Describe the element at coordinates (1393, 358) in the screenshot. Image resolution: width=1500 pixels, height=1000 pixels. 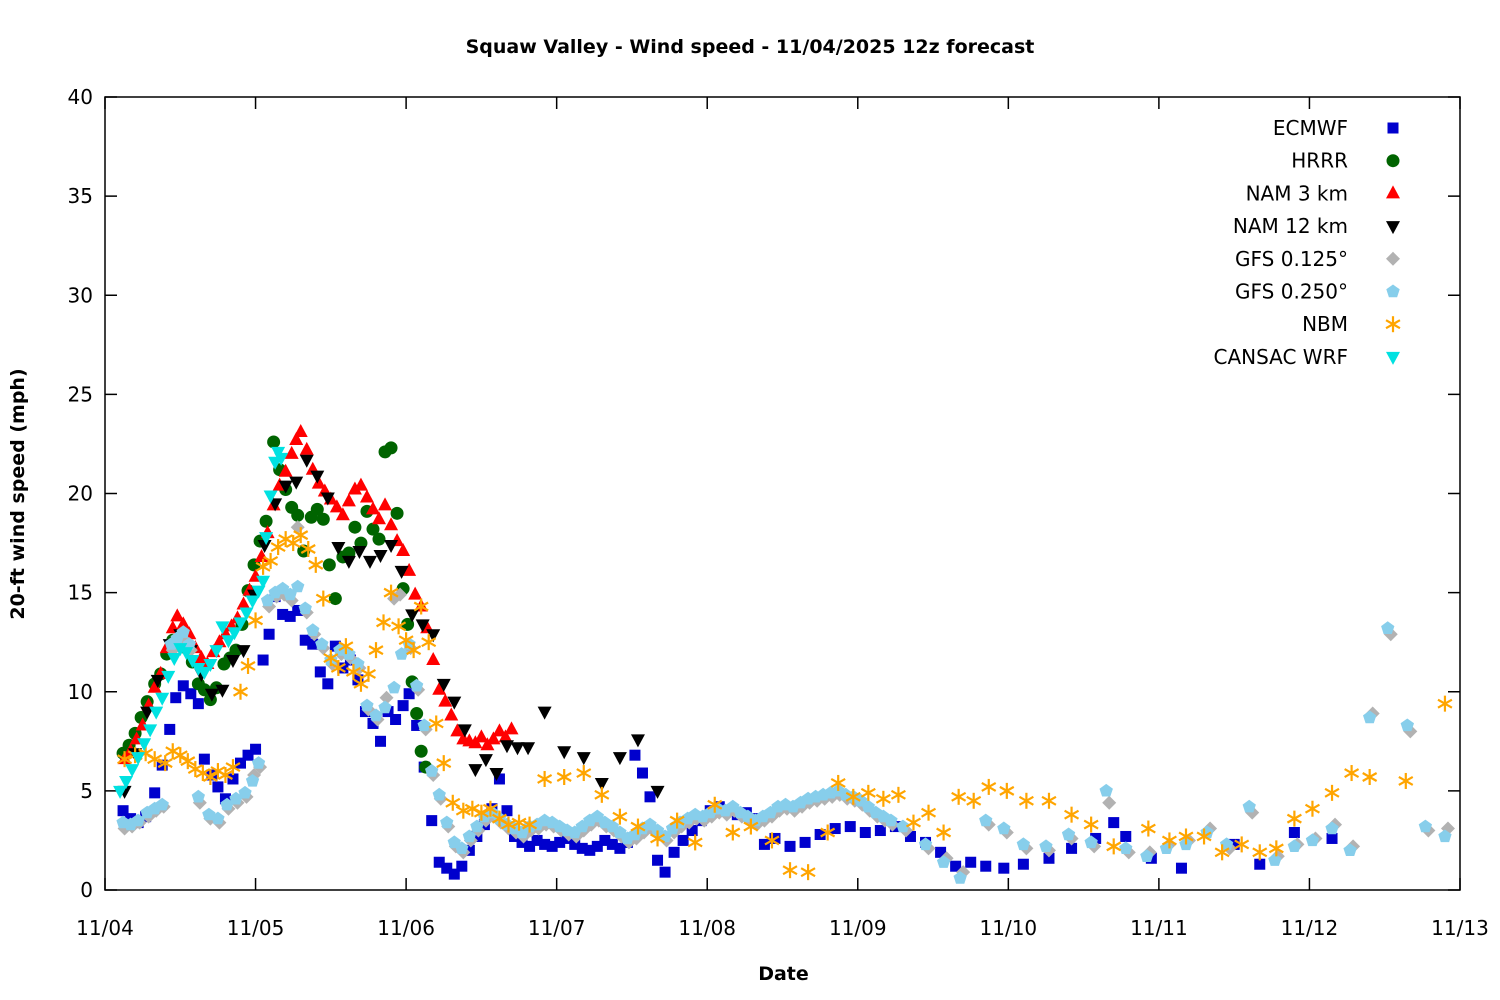
I see `triangle-down-marker-icon` at that location.